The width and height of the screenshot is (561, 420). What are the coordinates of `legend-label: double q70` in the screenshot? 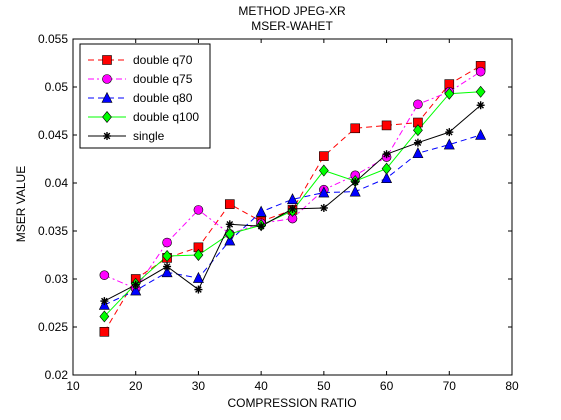 It's located at (163, 60).